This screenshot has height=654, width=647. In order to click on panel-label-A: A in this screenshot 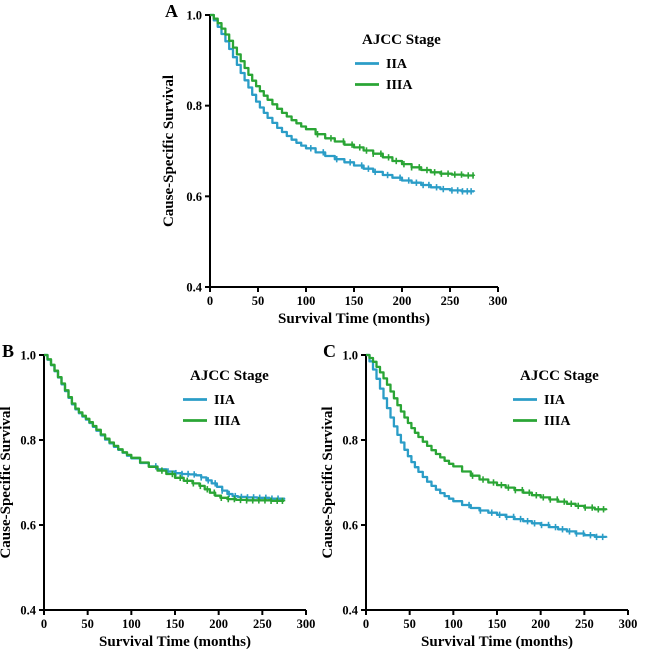, I will do `click(171, 11)`.